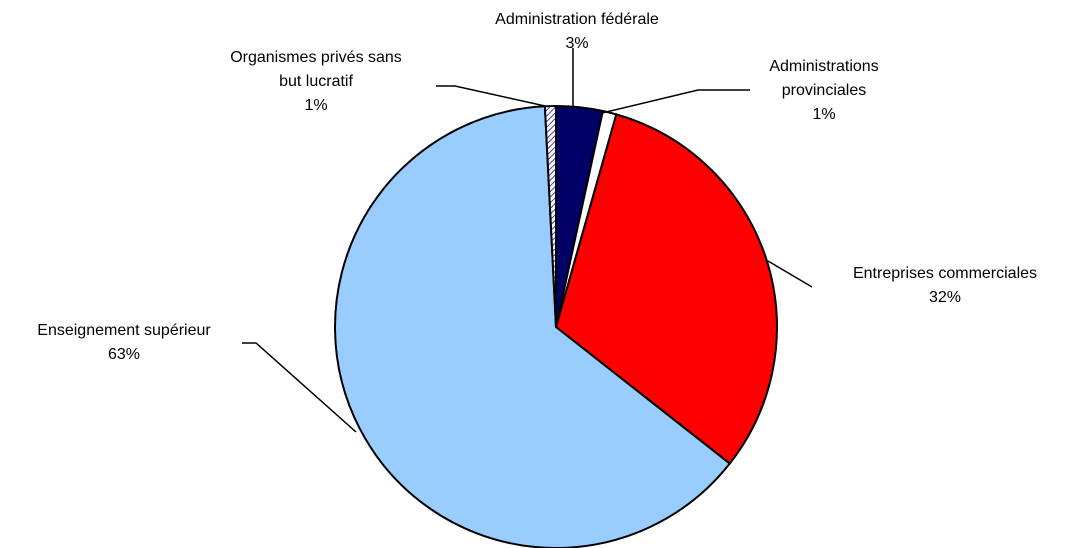  What do you see at coordinates (576, 43) in the screenshot?
I see `slice-percent: 3%` at bounding box center [576, 43].